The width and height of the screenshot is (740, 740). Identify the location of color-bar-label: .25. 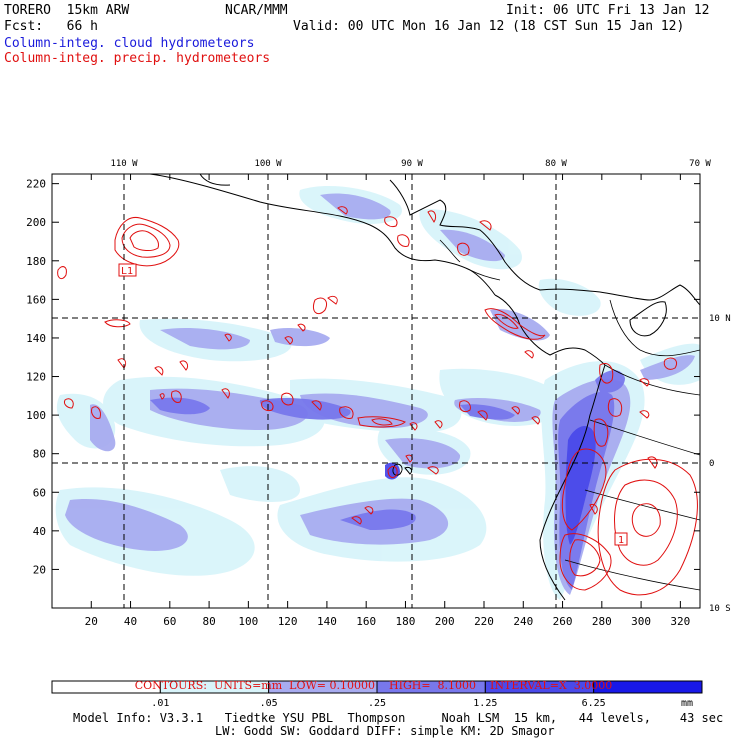
(377, 703).